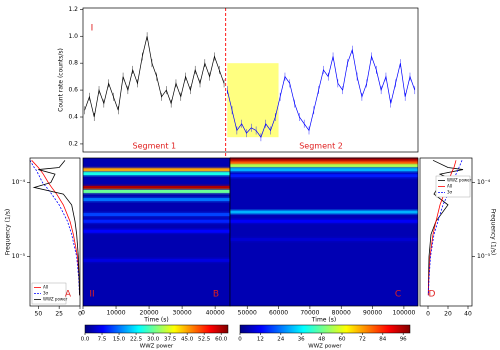  Describe the element at coordinates (280, 340) in the screenshot. I see `colorbar-tick-label: 24` at that location.